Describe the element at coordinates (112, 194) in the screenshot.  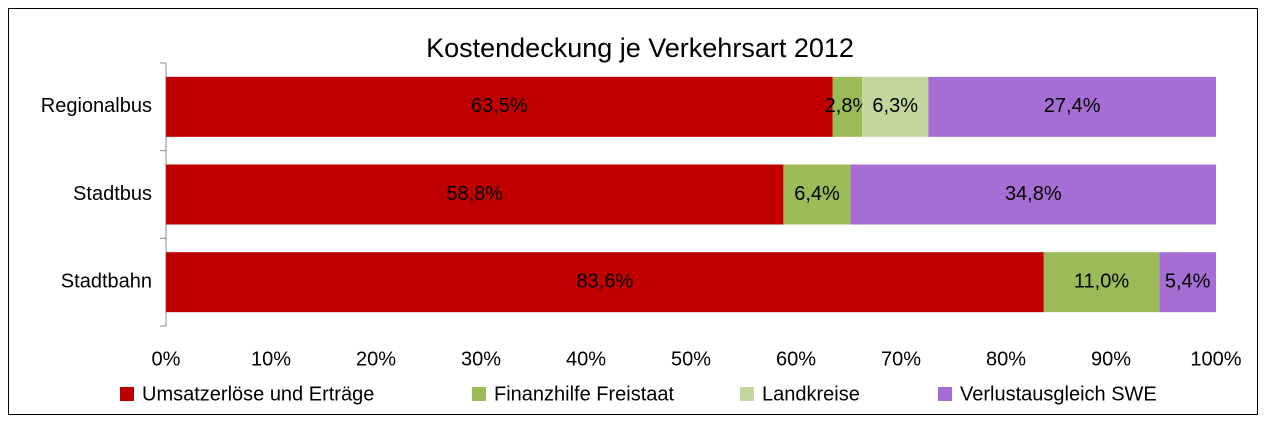
I see `y-tick-label: Stadtbus` at that location.